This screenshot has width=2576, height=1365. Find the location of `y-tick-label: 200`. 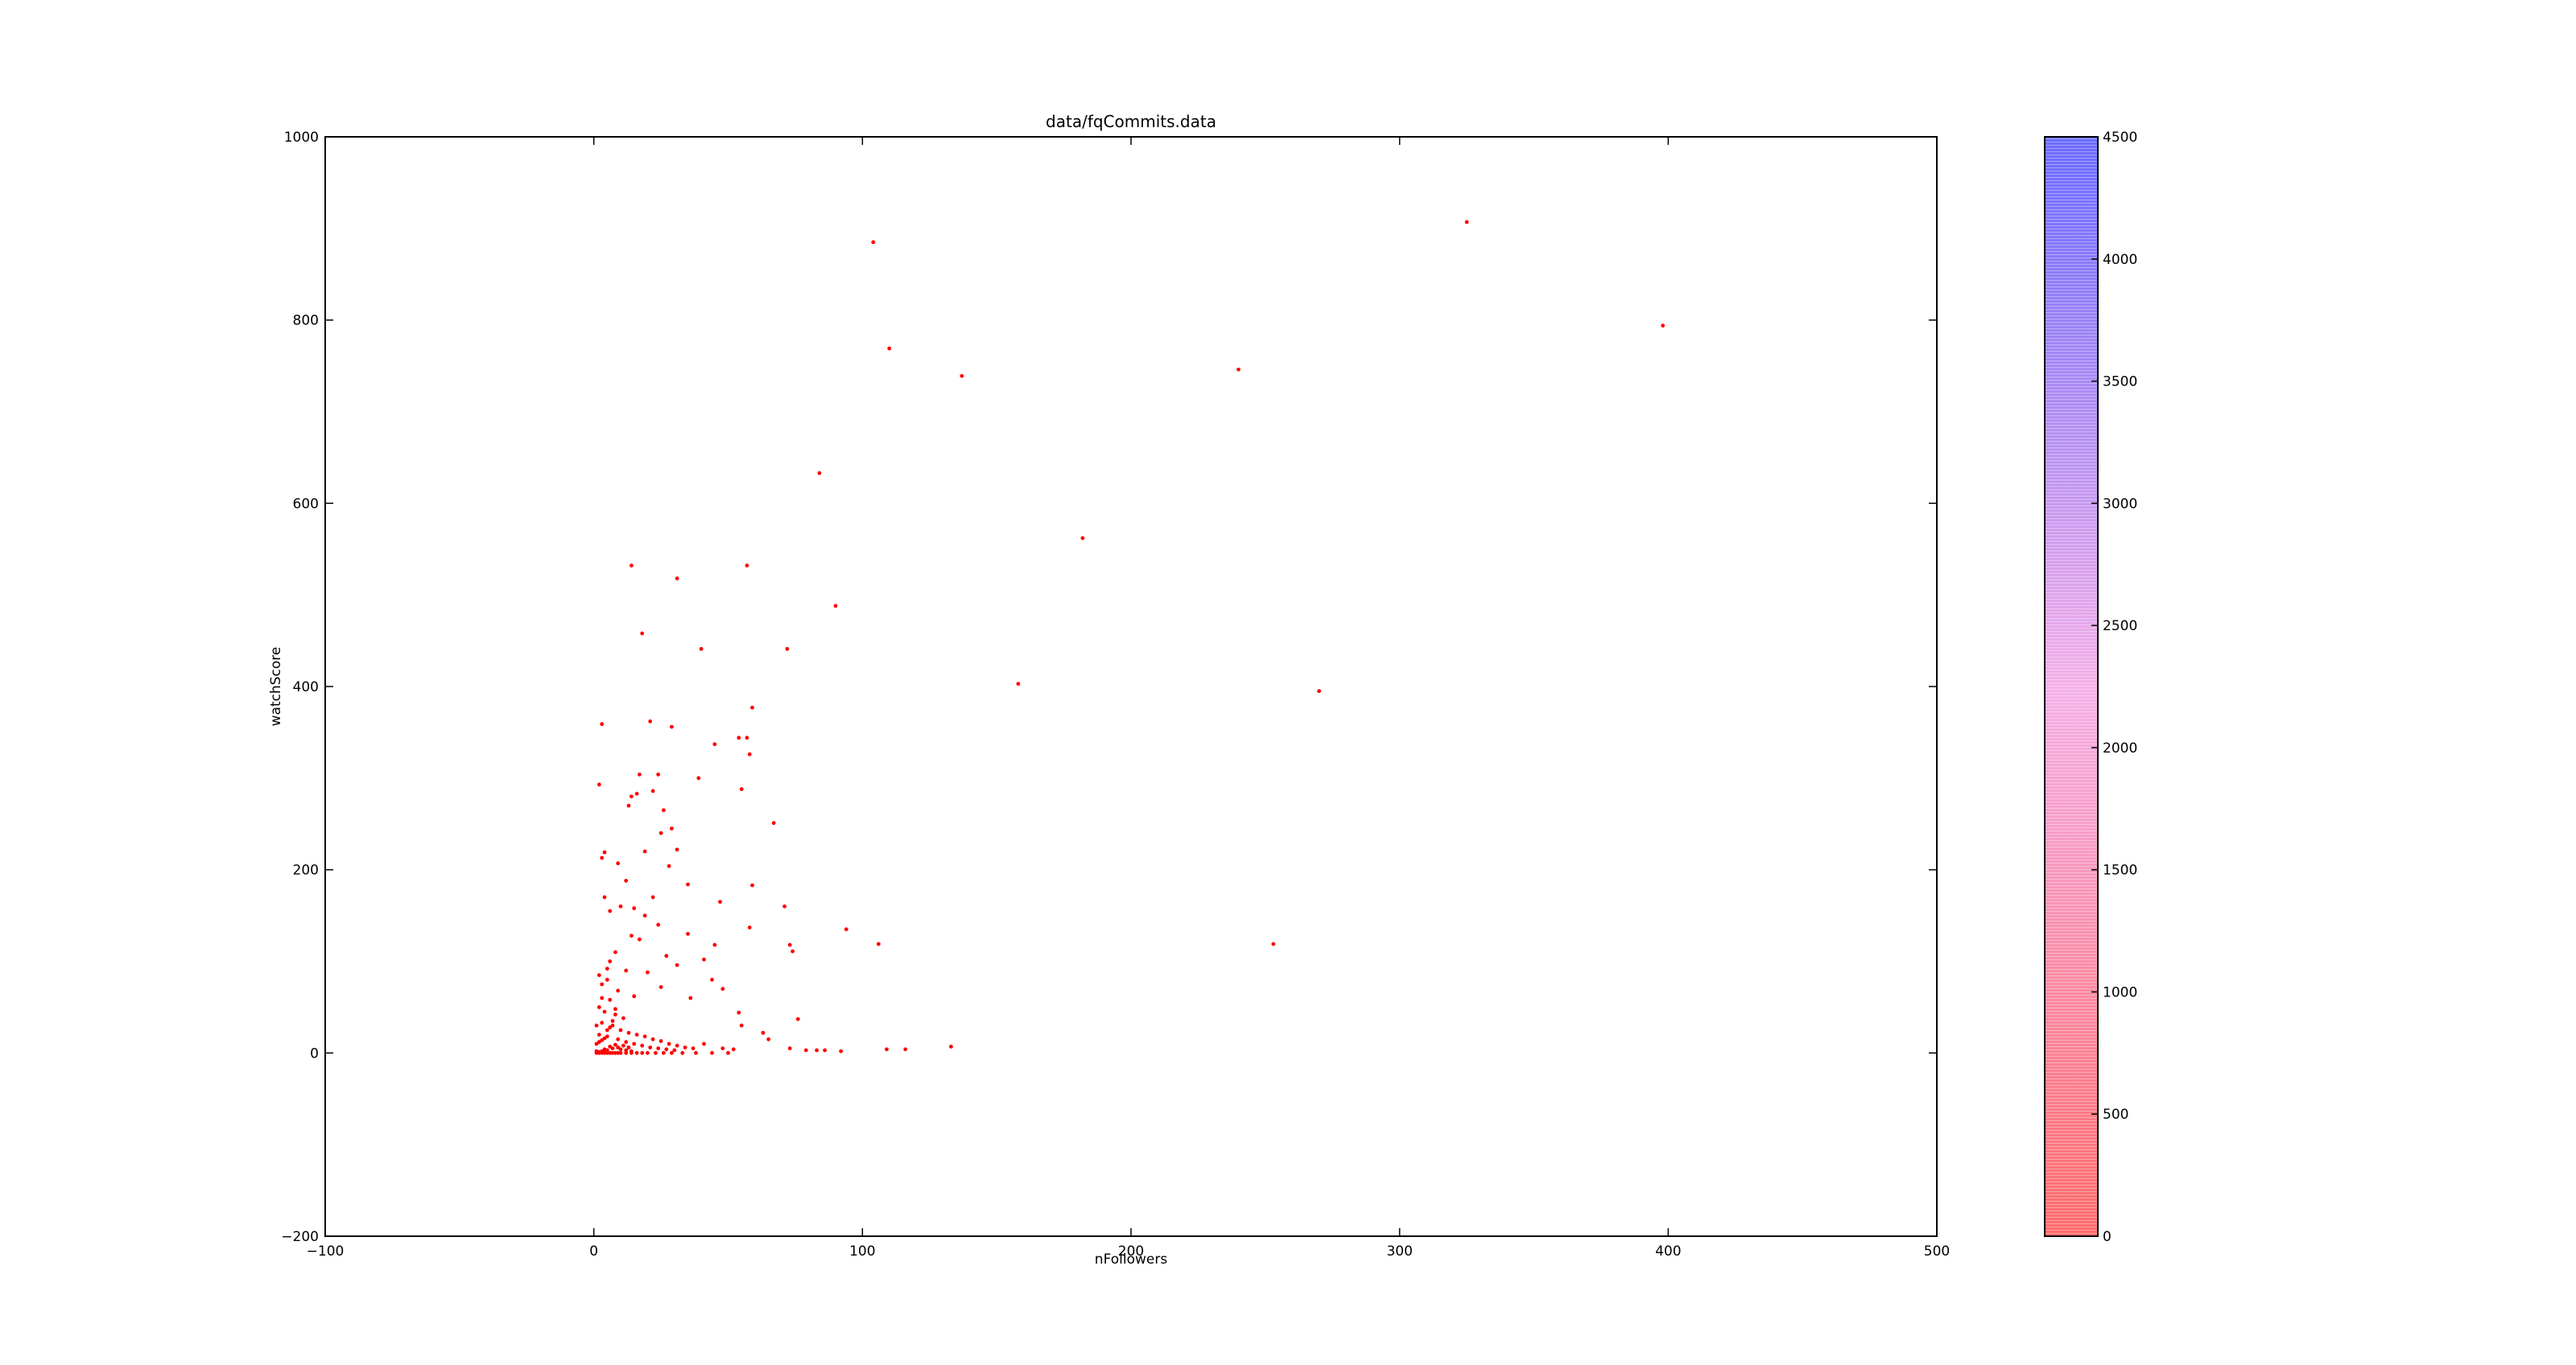

y-tick-label: 200 is located at coordinates (306, 871).